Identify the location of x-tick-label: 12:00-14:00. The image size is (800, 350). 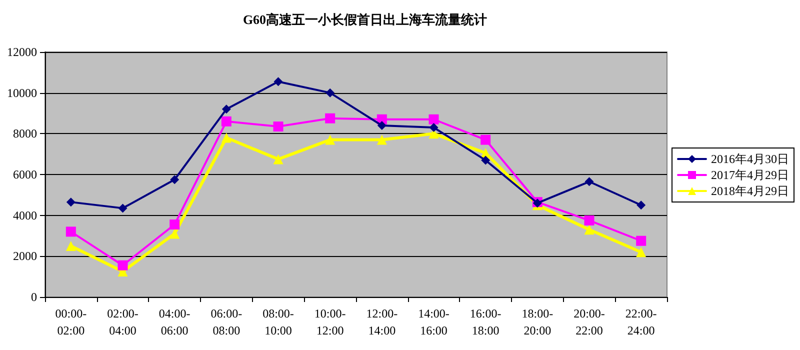
(382, 322).